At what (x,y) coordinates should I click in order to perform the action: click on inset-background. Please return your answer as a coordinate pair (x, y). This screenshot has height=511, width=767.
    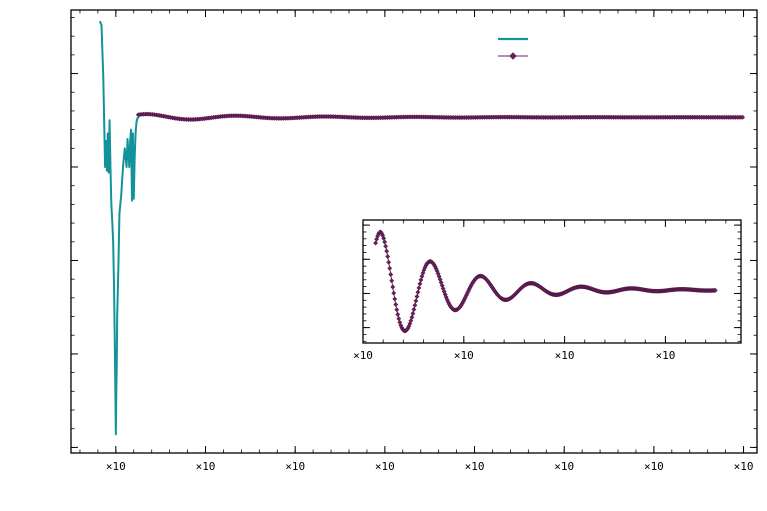
    Looking at the image, I should click on (552, 281).